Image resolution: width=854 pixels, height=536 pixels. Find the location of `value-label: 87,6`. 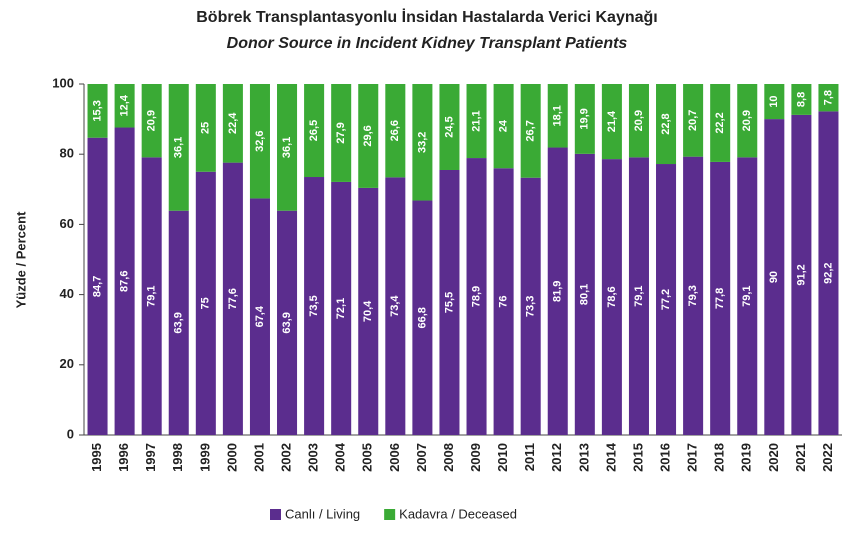

value-label: 87,6 is located at coordinates (125, 281).